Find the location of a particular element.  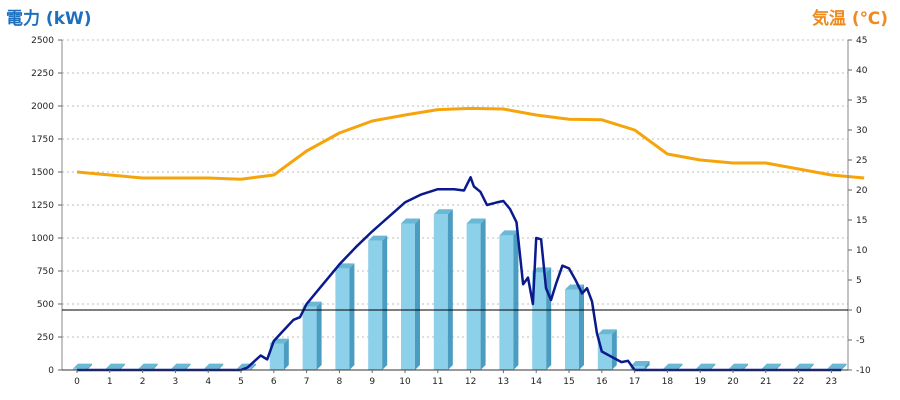

x-tick-label: 16 is located at coordinates (602, 382).